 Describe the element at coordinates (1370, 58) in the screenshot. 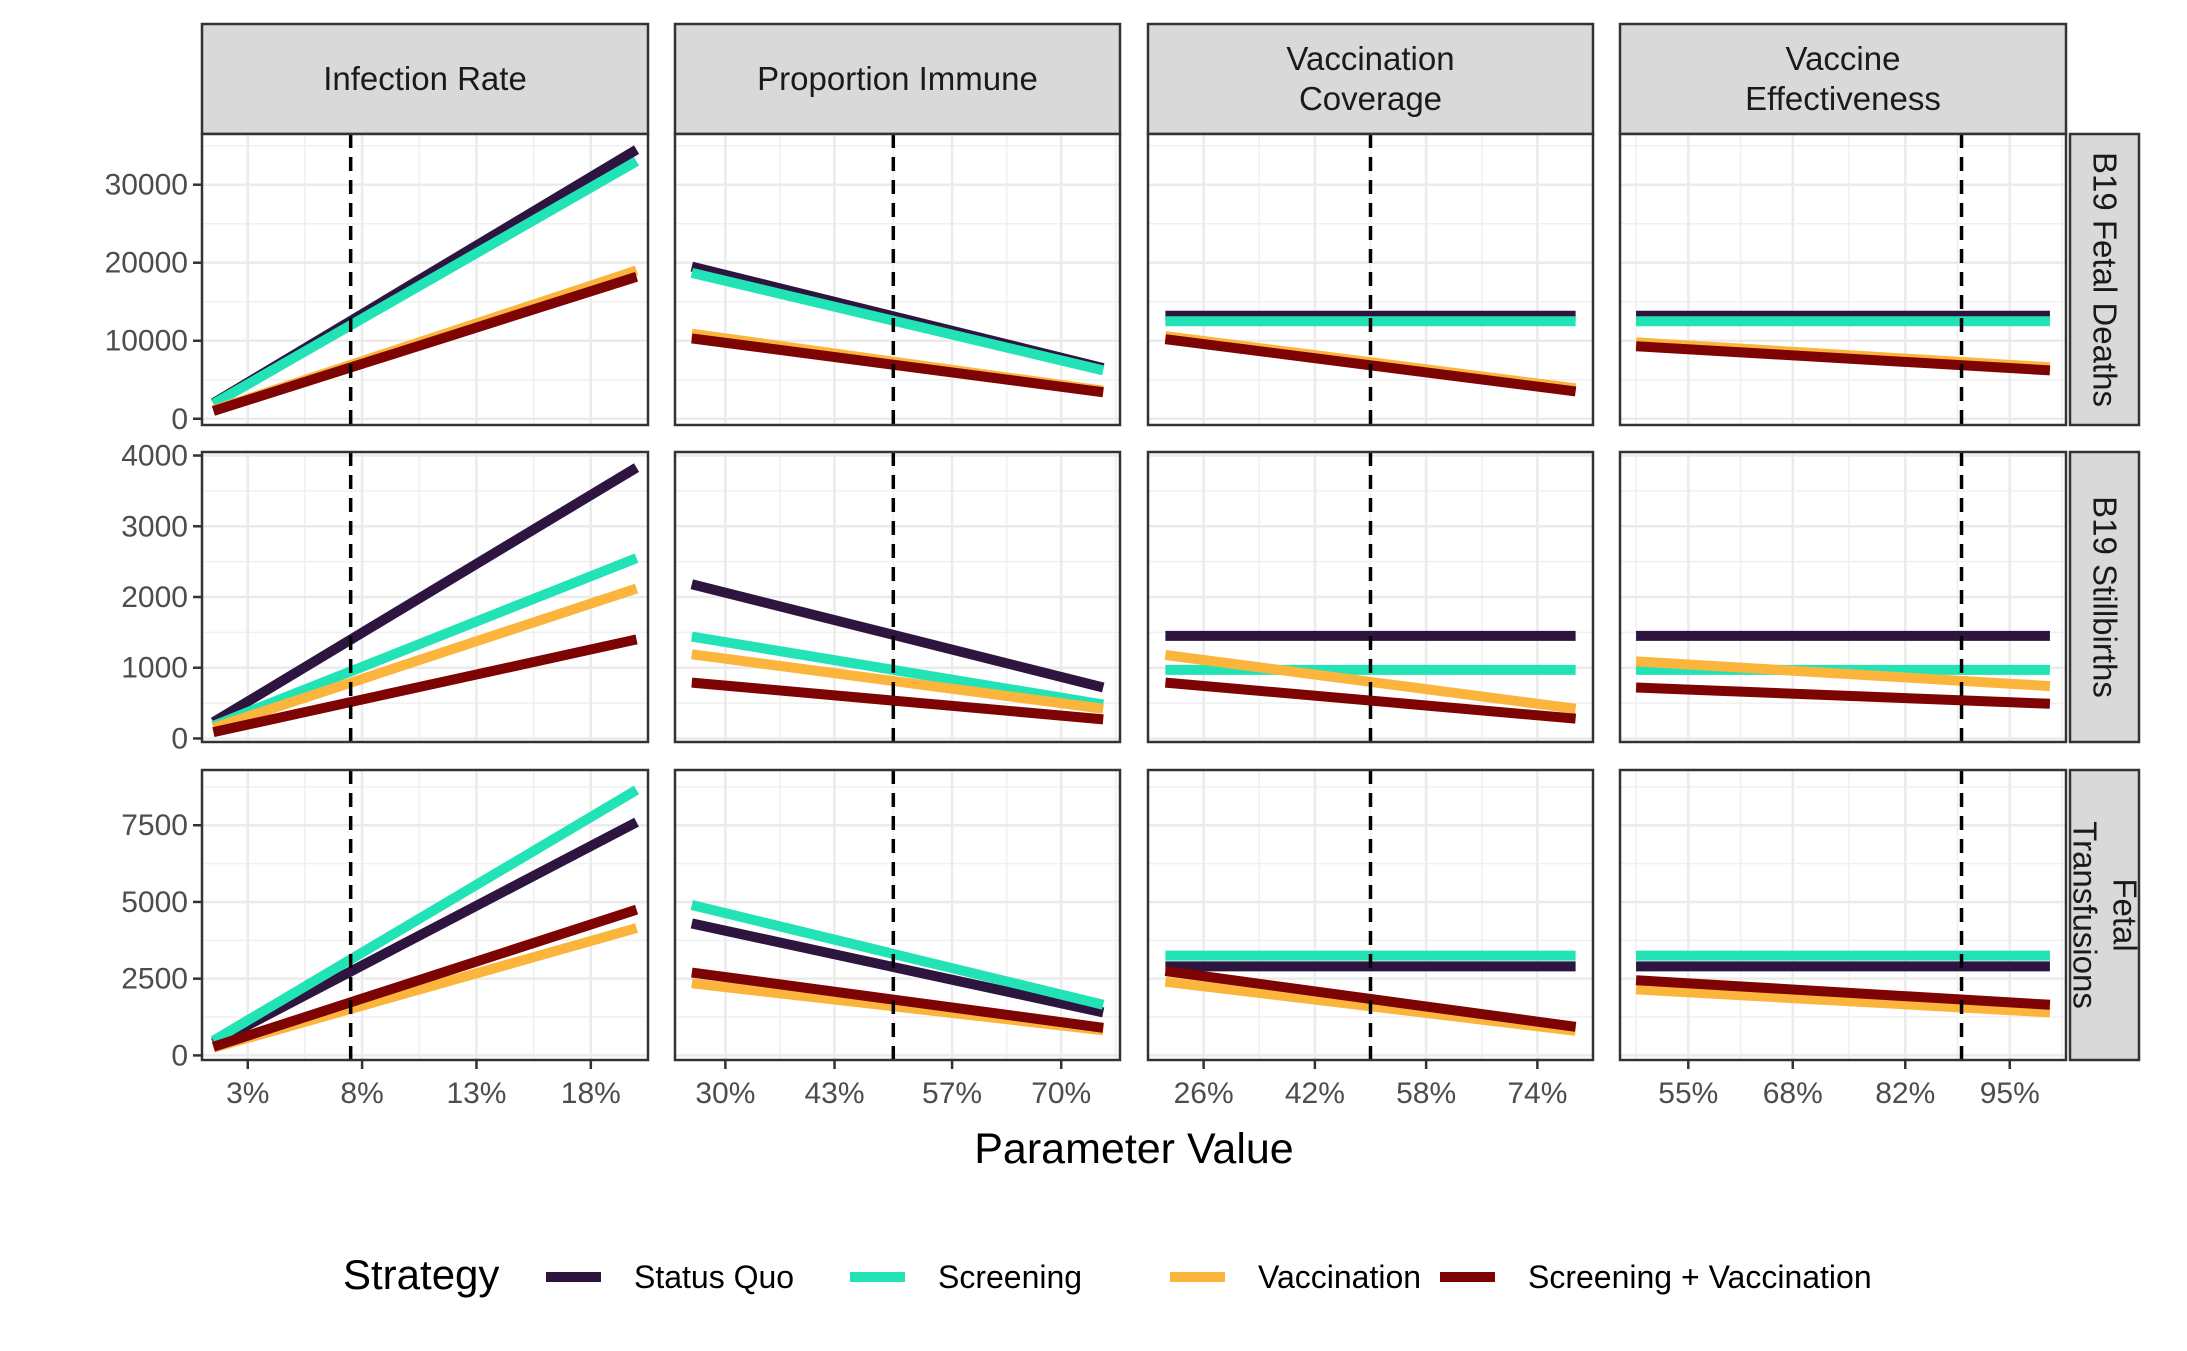

I see `column-strip-label: Vaccination` at that location.